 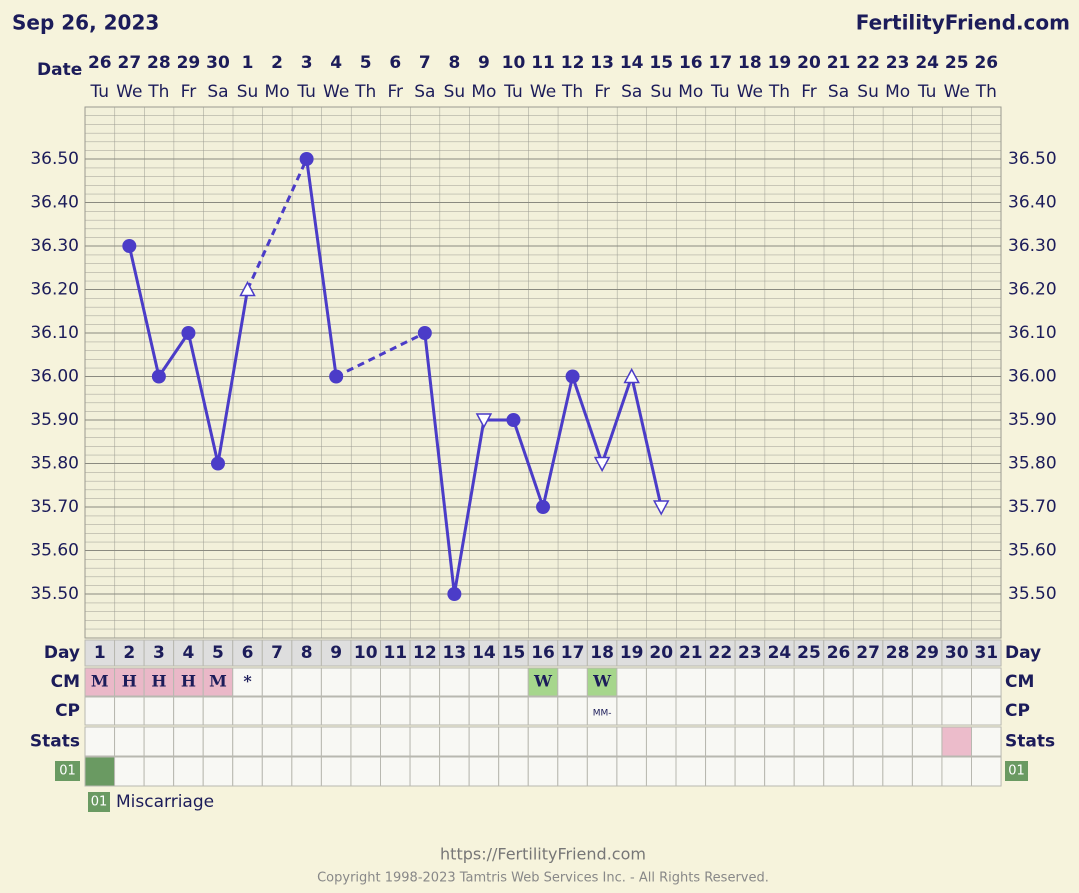 What do you see at coordinates (898, 63) in the screenshot?
I see `date-number: 23` at bounding box center [898, 63].